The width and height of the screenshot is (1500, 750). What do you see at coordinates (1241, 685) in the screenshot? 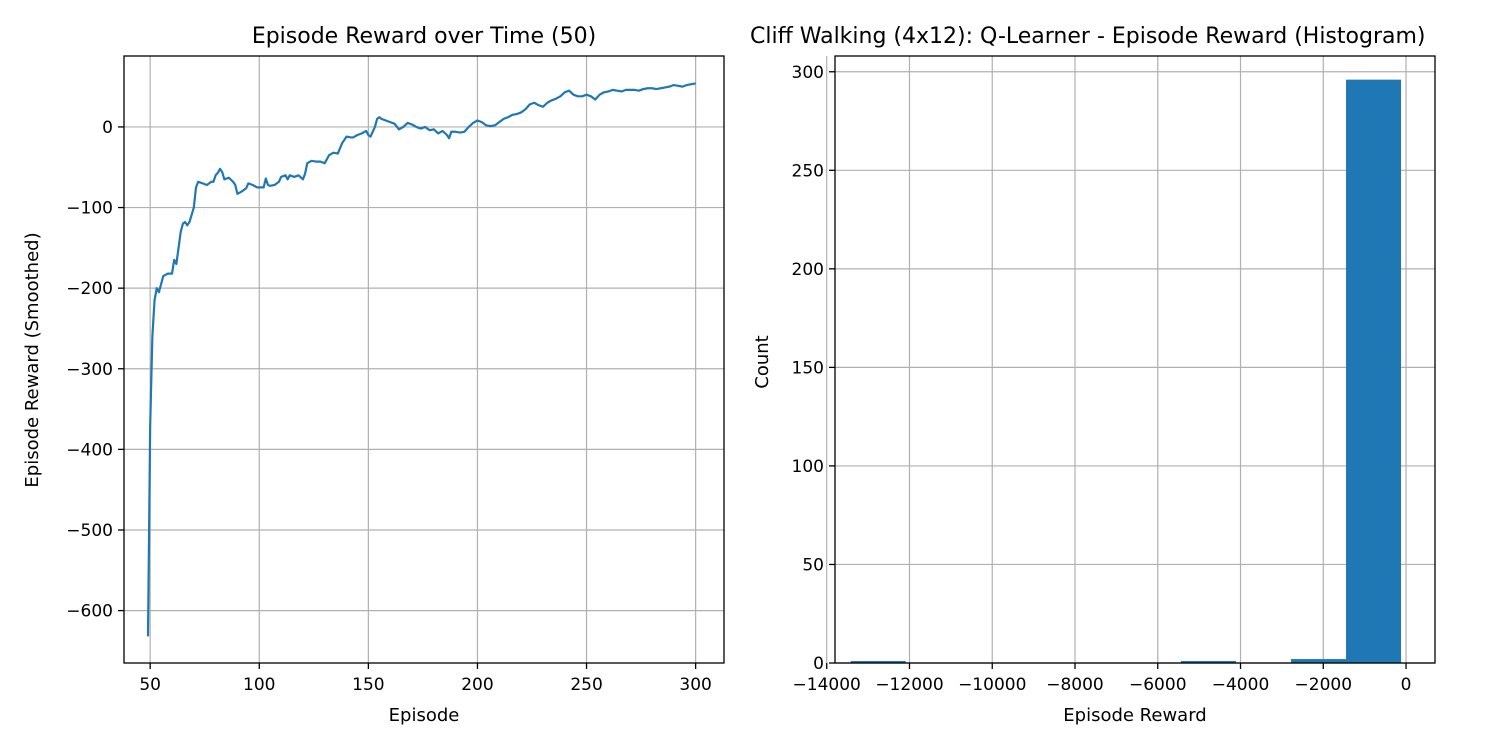
I see `histogram-x-tick-label: −4000` at bounding box center [1241, 685].